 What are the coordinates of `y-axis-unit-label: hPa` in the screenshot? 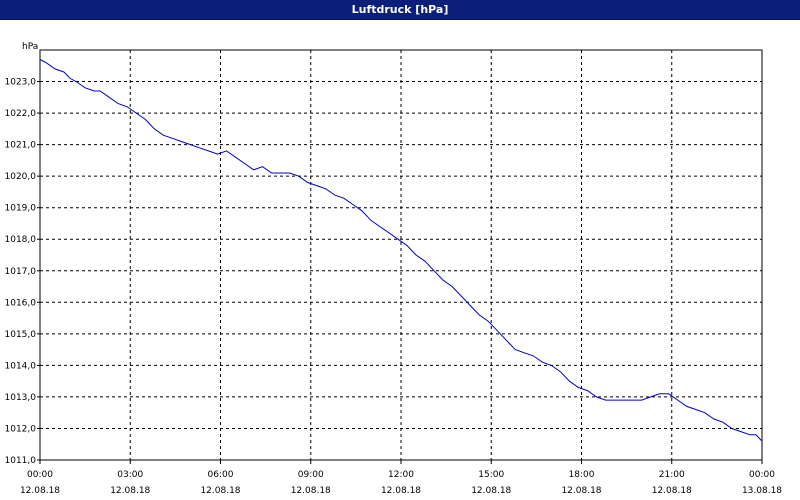 It's located at (30, 47).